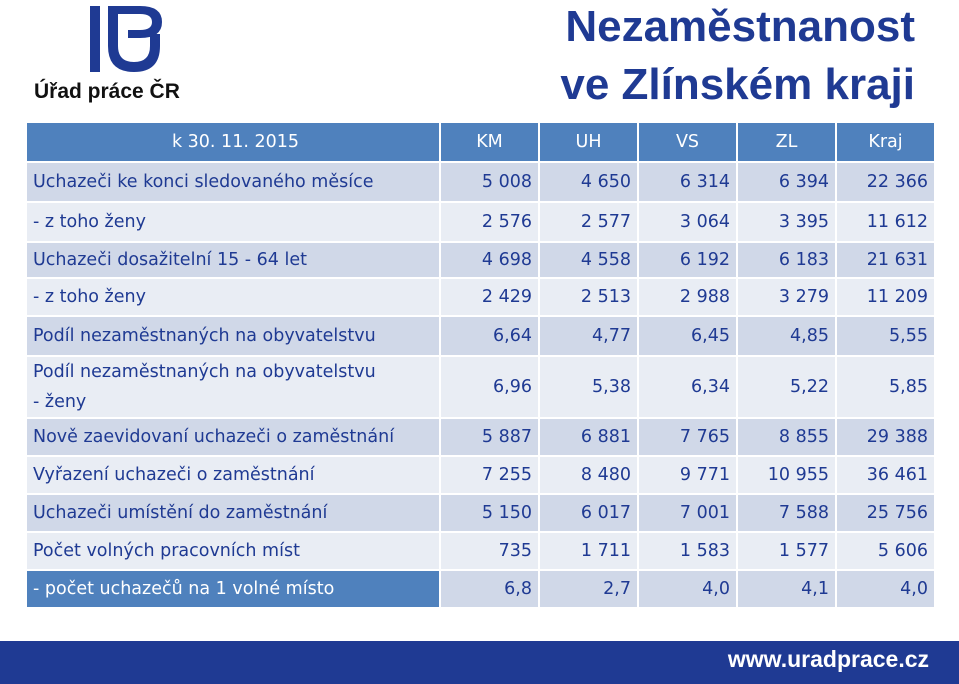  I want to click on cell-value: 2 577, so click(588, 222).